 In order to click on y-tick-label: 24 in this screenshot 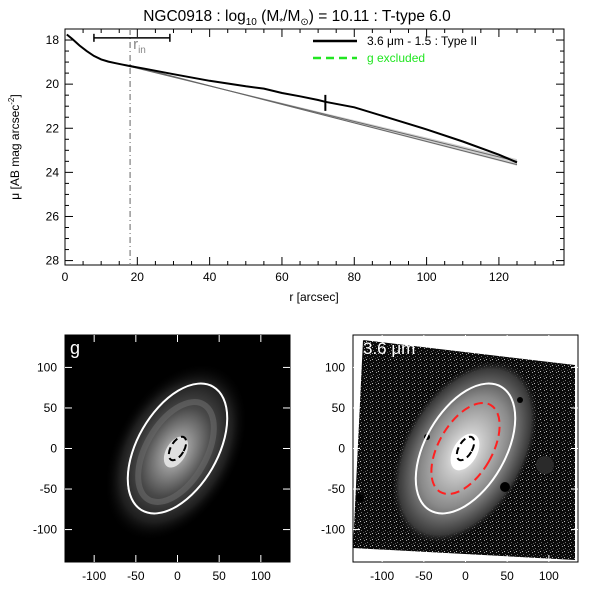, I will do `click(53, 172)`.